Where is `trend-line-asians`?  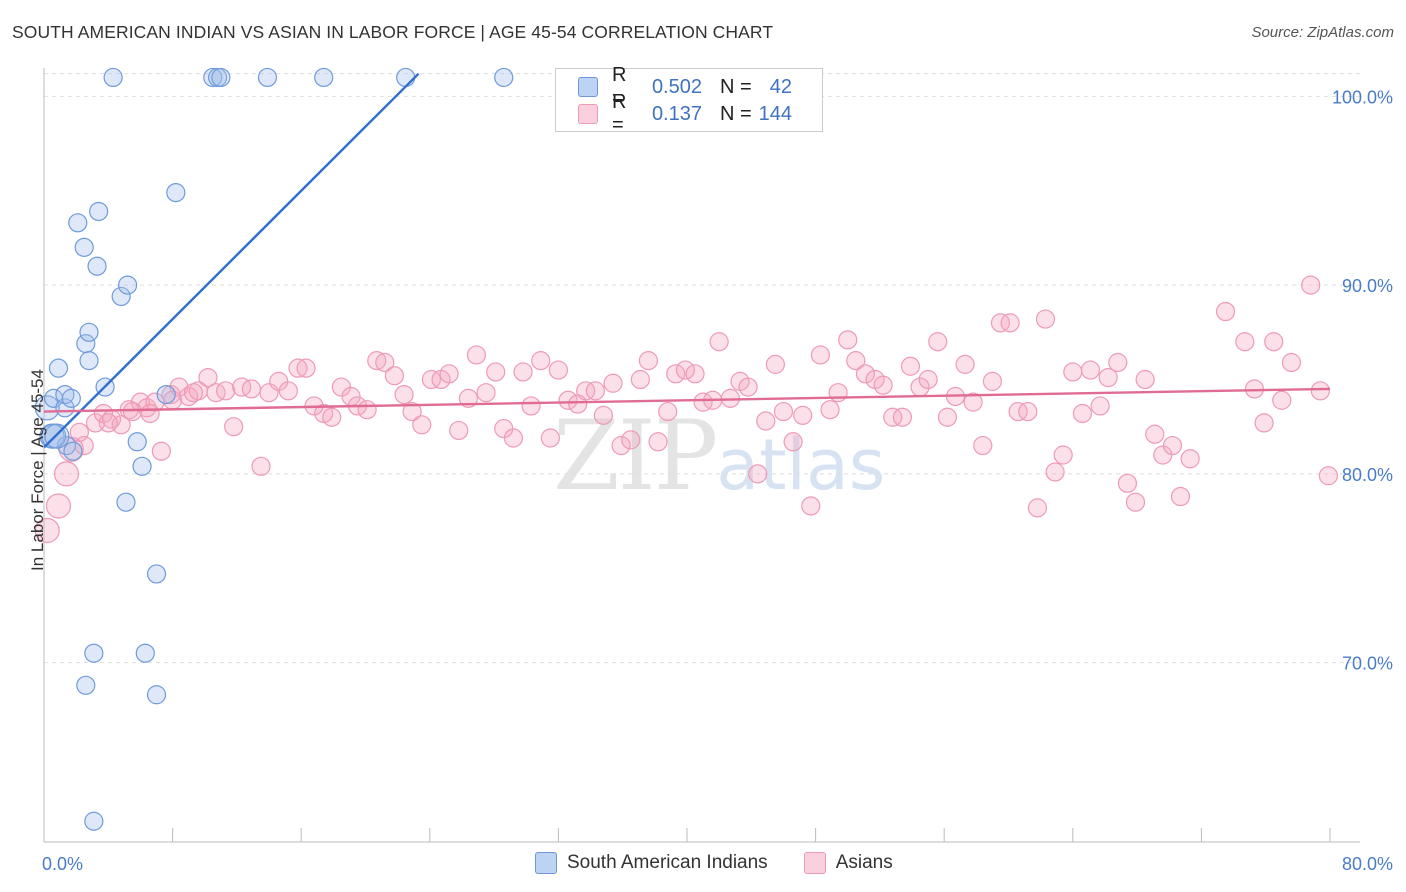
trend-line-asians is located at coordinates (687, 400).